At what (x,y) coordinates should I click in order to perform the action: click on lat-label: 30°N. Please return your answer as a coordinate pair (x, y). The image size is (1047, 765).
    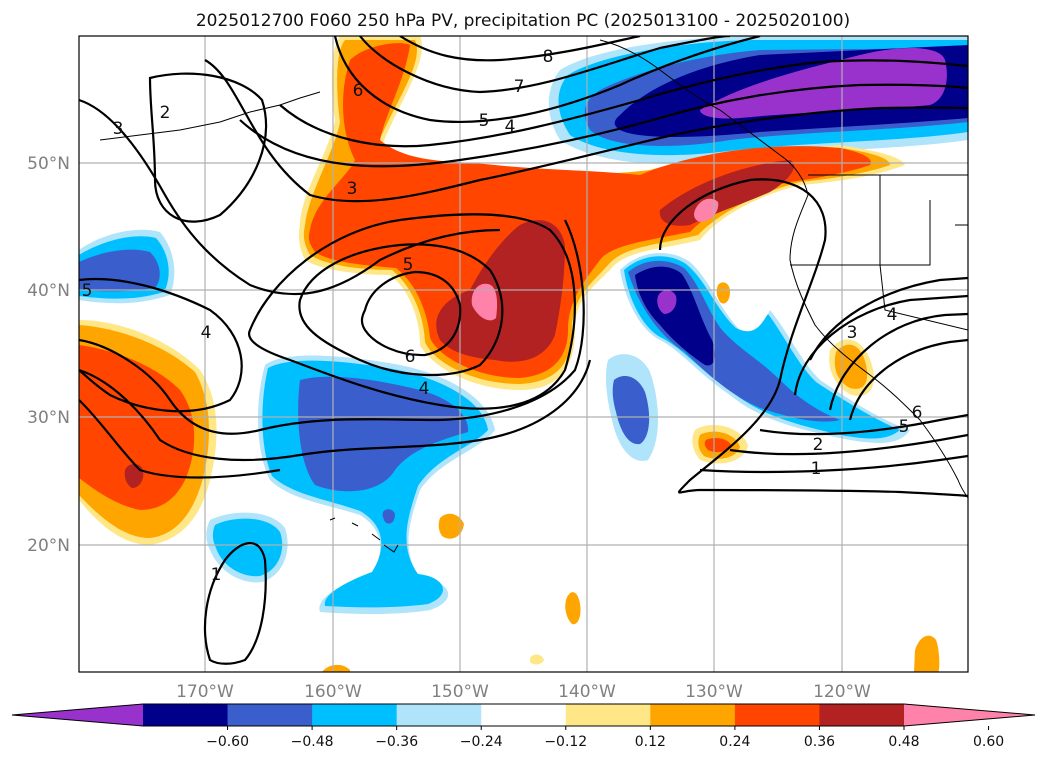
    Looking at the image, I should click on (48, 418).